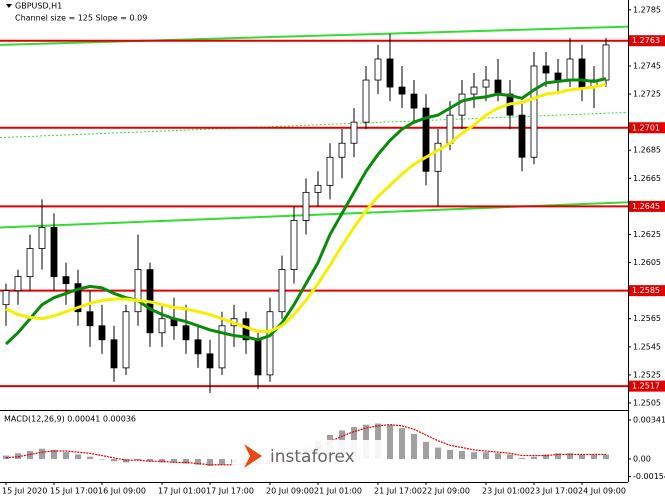 The width and height of the screenshot is (665, 499). Describe the element at coordinates (24, 491) in the screenshot. I see `x-tick-label: 15 Jul 2020` at that location.